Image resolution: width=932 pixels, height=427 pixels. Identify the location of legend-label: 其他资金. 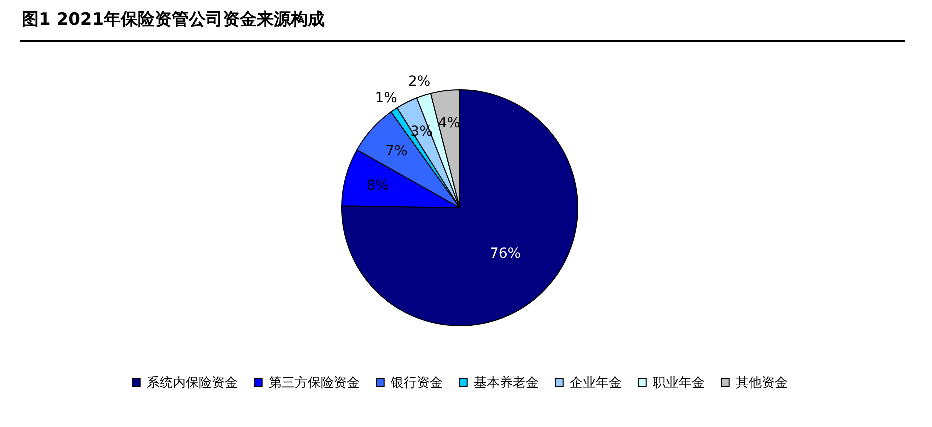
(762, 383).